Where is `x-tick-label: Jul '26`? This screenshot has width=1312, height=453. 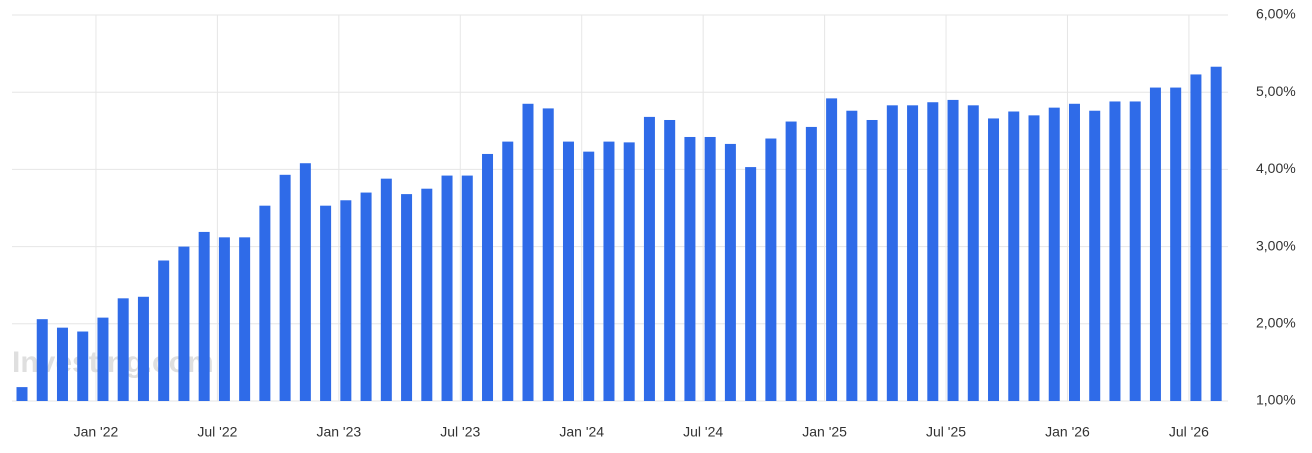 x-tick-label: Jul '26 is located at coordinates (1189, 432).